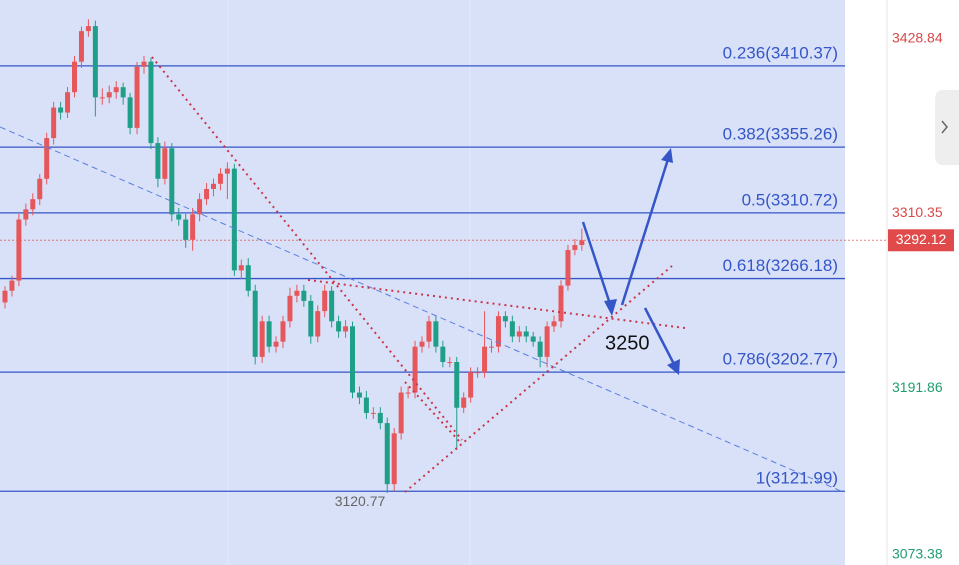  Describe the element at coordinates (780, 265) in the screenshot. I see `fib-label: 0.618(3266.18)` at that location.